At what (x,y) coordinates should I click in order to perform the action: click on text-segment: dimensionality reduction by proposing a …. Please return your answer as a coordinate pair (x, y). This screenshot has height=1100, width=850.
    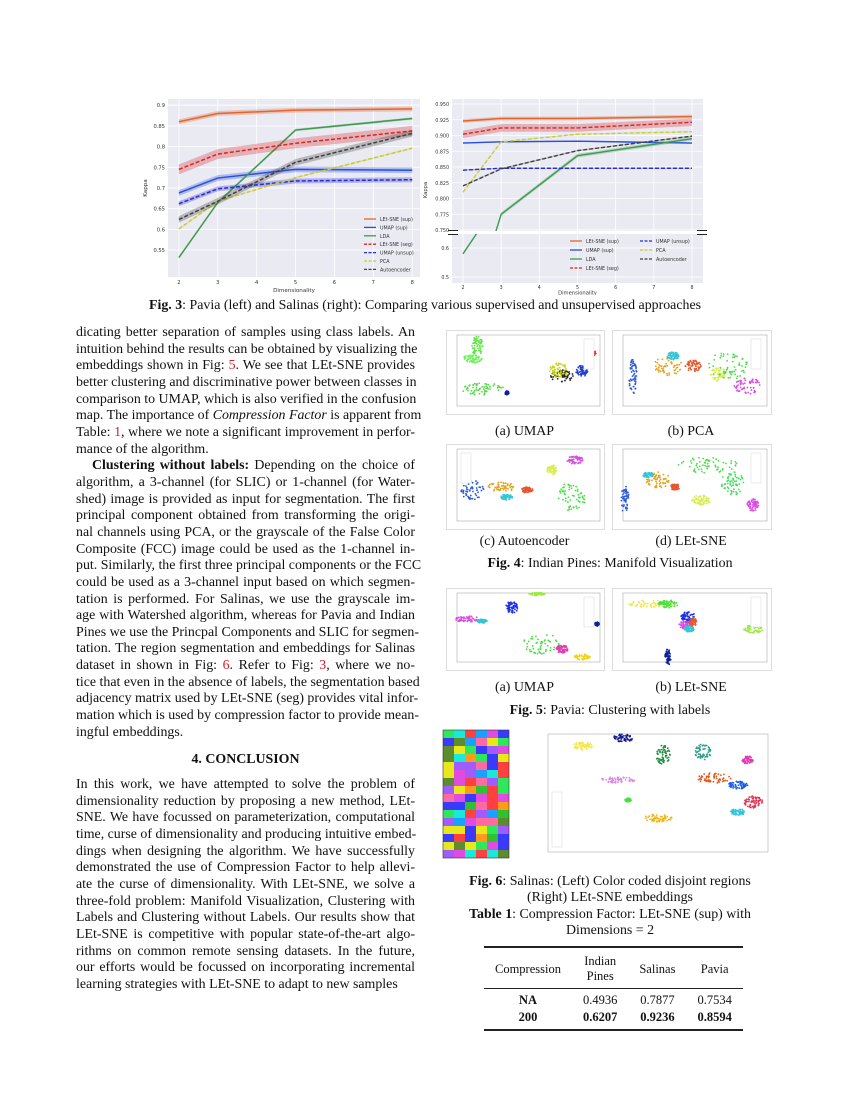
    Looking at the image, I should click on (245, 801).